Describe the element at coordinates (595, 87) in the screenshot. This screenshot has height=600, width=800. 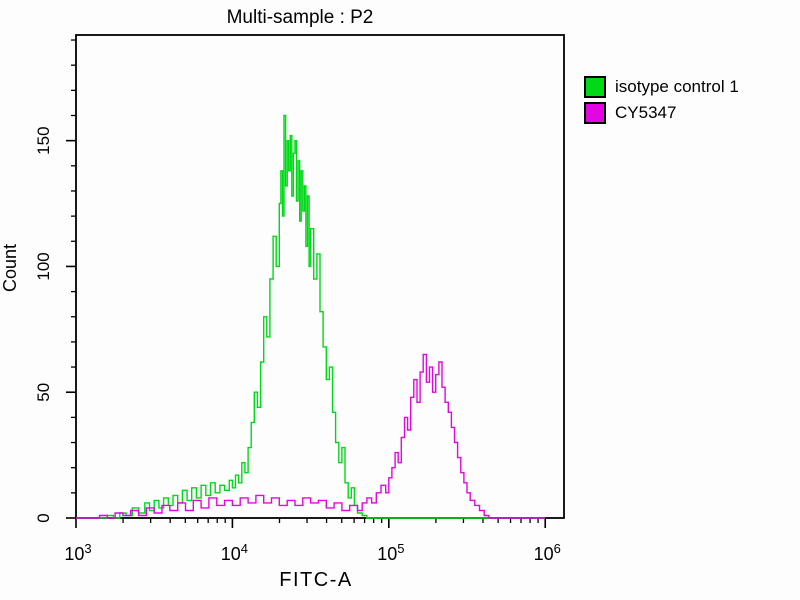
I see `legend-swatch-green` at that location.